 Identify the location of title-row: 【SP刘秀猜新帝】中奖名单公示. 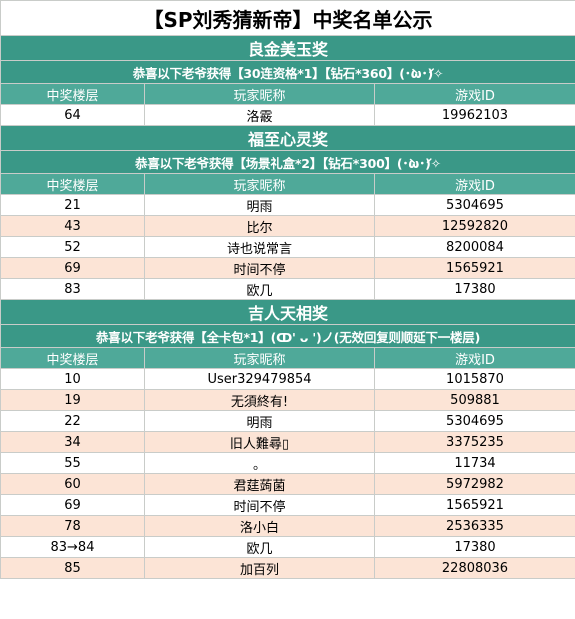
(287, 18).